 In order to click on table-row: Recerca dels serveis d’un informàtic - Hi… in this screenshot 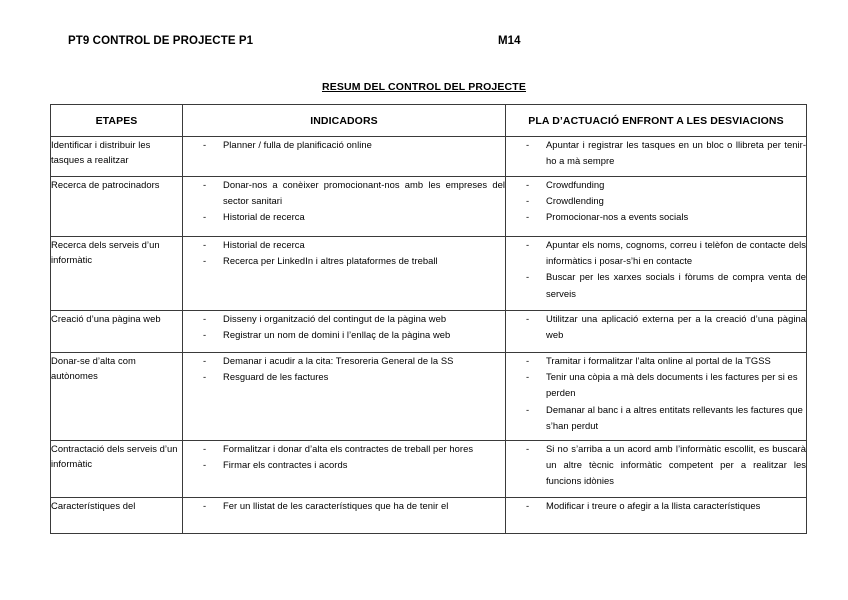, I will do `click(428, 273)`.